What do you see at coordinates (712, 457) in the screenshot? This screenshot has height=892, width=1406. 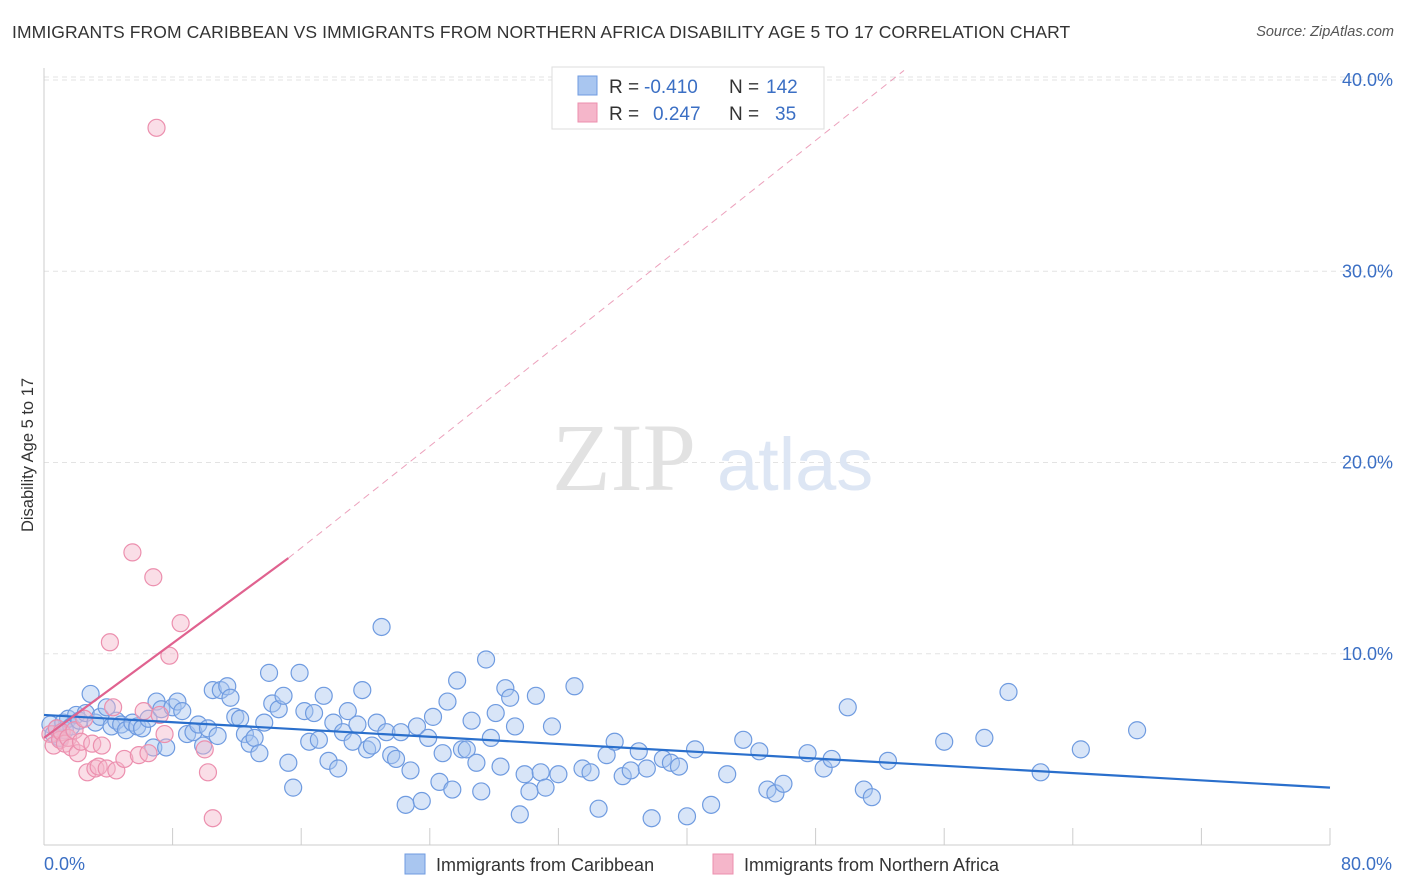 I see `watermark: ZIP atlas` at bounding box center [712, 457].